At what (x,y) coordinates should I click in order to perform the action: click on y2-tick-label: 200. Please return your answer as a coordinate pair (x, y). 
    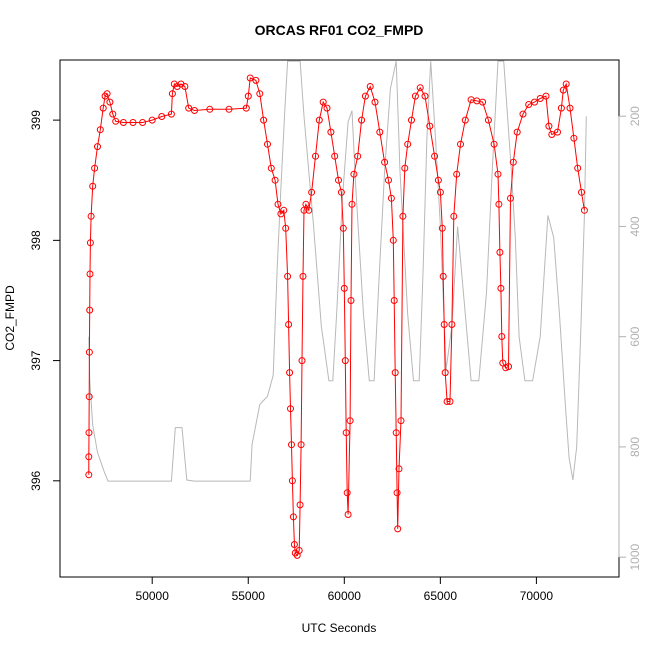
    Looking at the image, I should click on (635, 116).